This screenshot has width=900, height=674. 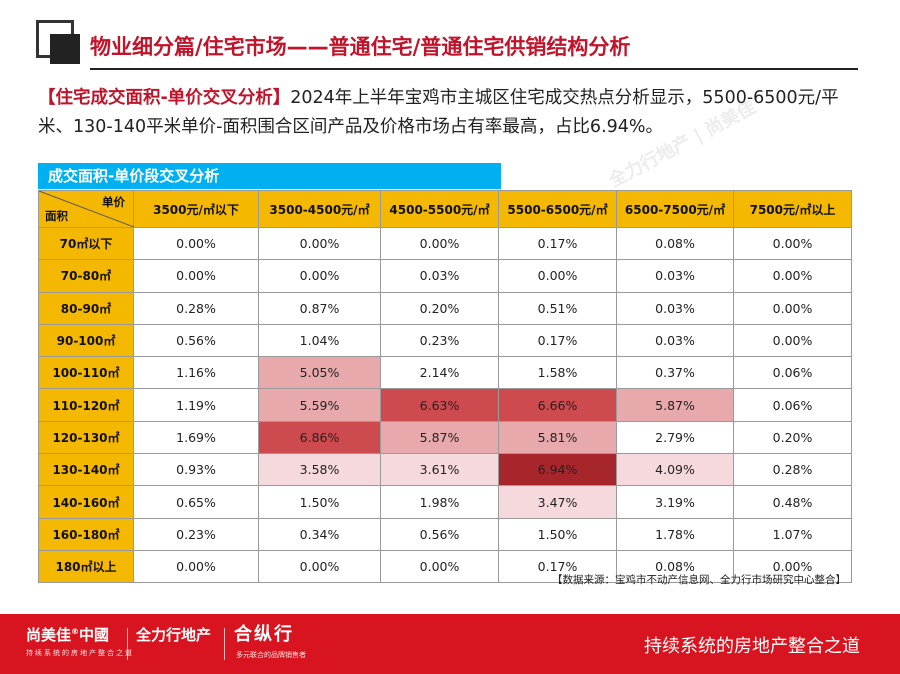 I want to click on column-header: 6500-7500元/㎡, so click(x=675, y=209).